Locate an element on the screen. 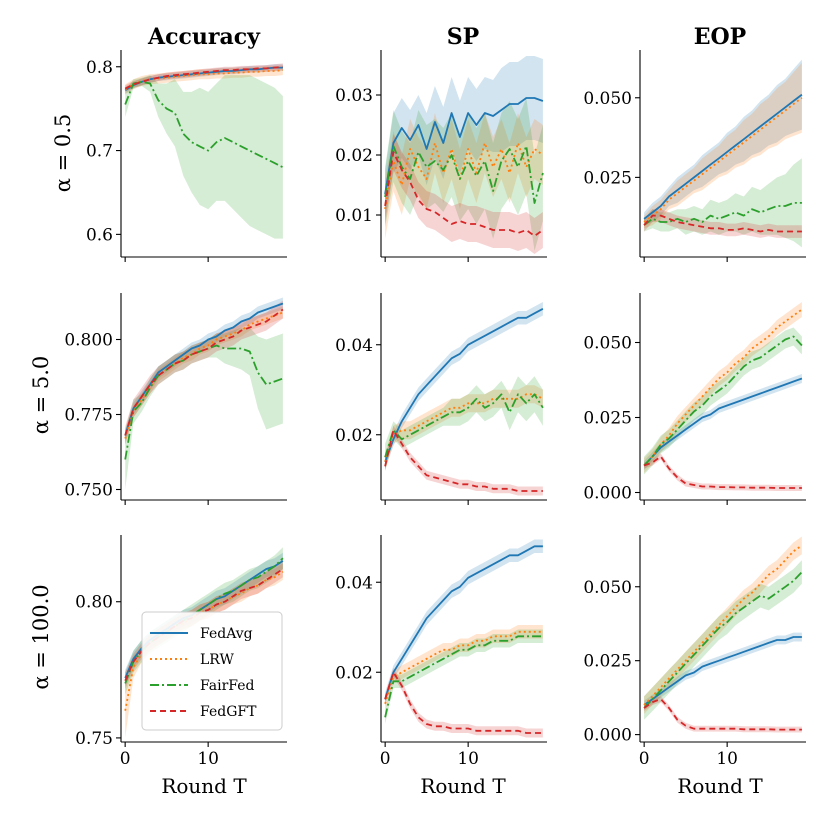  col-title-eop: EOP is located at coordinates (720, 37).